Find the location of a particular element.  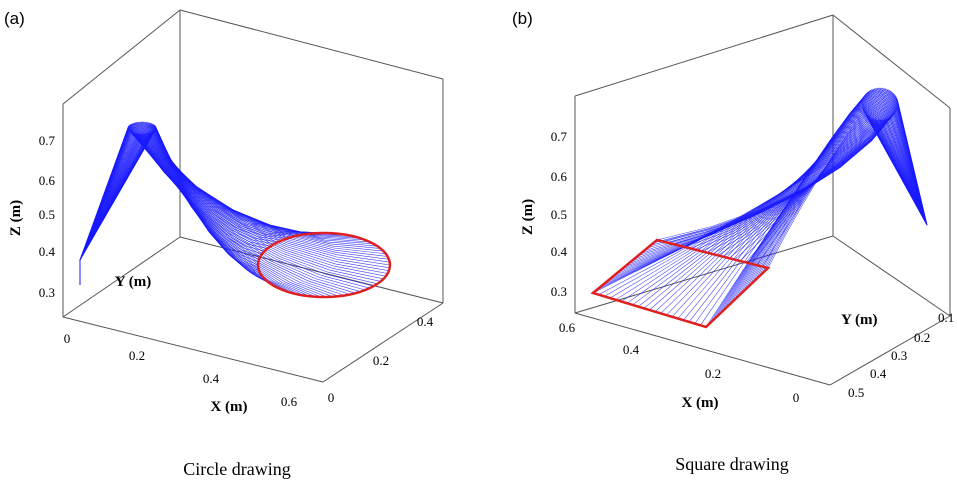

panel-a-z-axis-label: Z (m) is located at coordinates (16, 218).